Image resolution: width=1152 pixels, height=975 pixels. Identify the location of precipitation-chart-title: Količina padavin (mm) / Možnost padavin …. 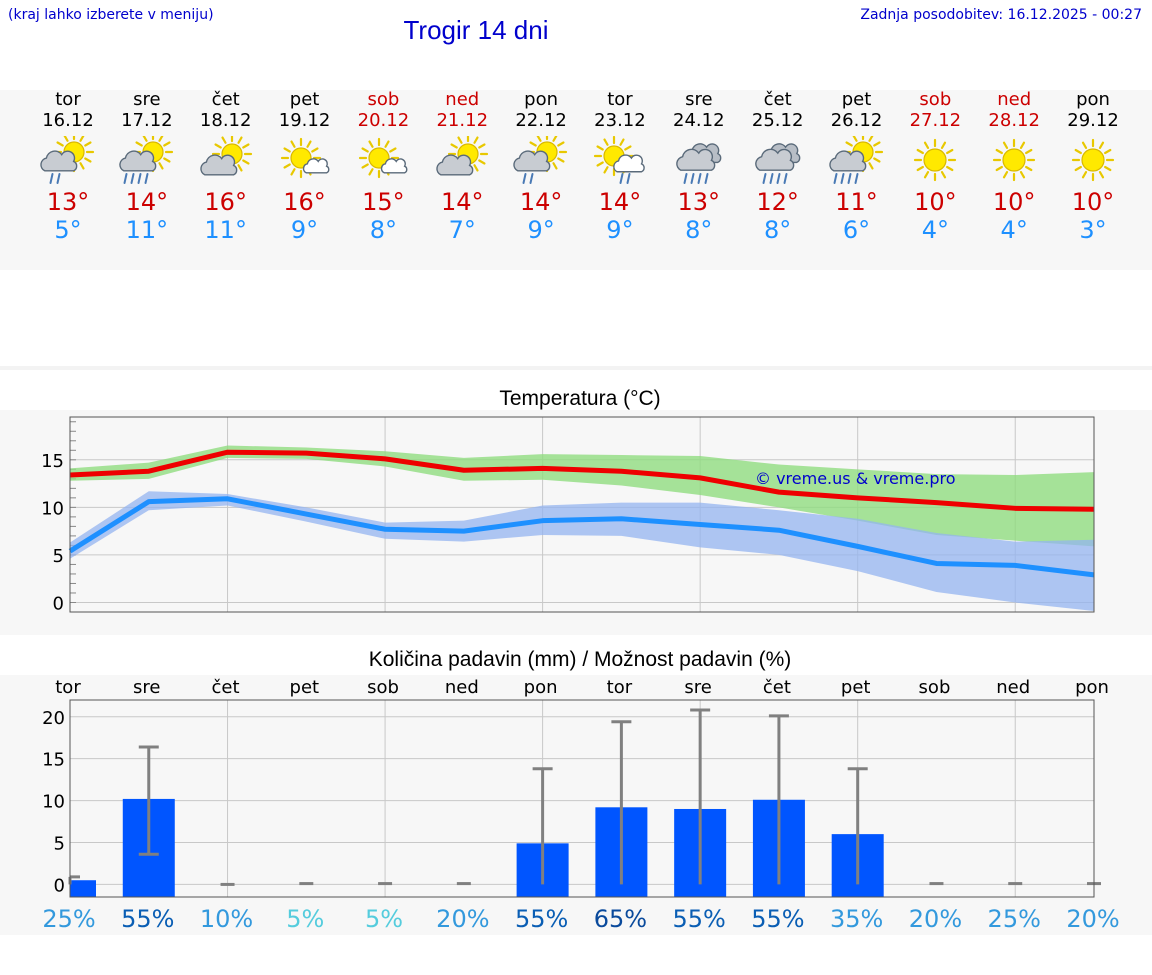
(580, 659).